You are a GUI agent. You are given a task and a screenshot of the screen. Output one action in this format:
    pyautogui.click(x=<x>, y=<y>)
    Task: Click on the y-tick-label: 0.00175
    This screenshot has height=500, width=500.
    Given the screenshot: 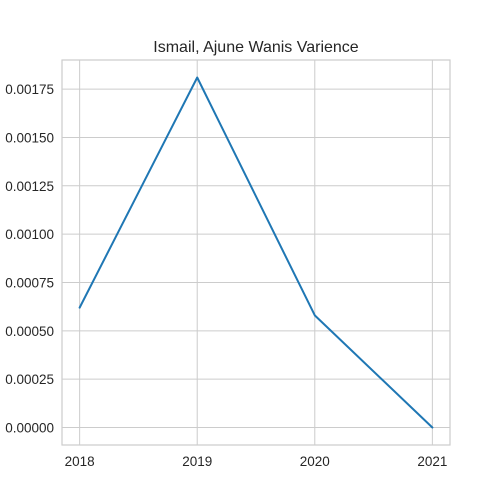 What is the action you would take?
    pyautogui.click(x=29, y=89)
    